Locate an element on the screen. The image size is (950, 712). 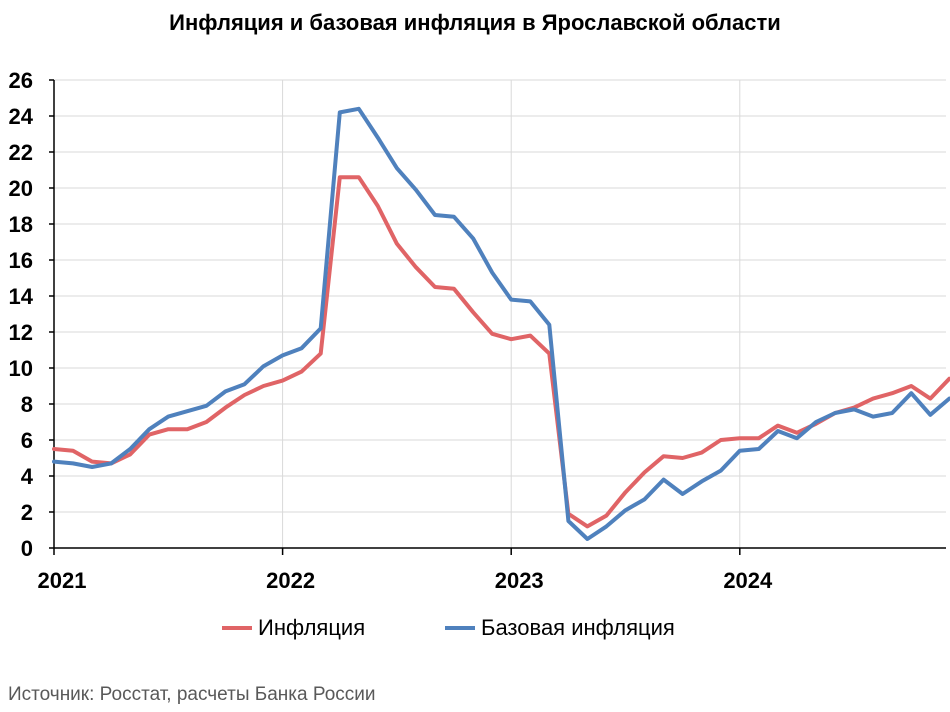
x-tick-labels: 2021 2022 2023 2024 is located at coordinates (406, 580).